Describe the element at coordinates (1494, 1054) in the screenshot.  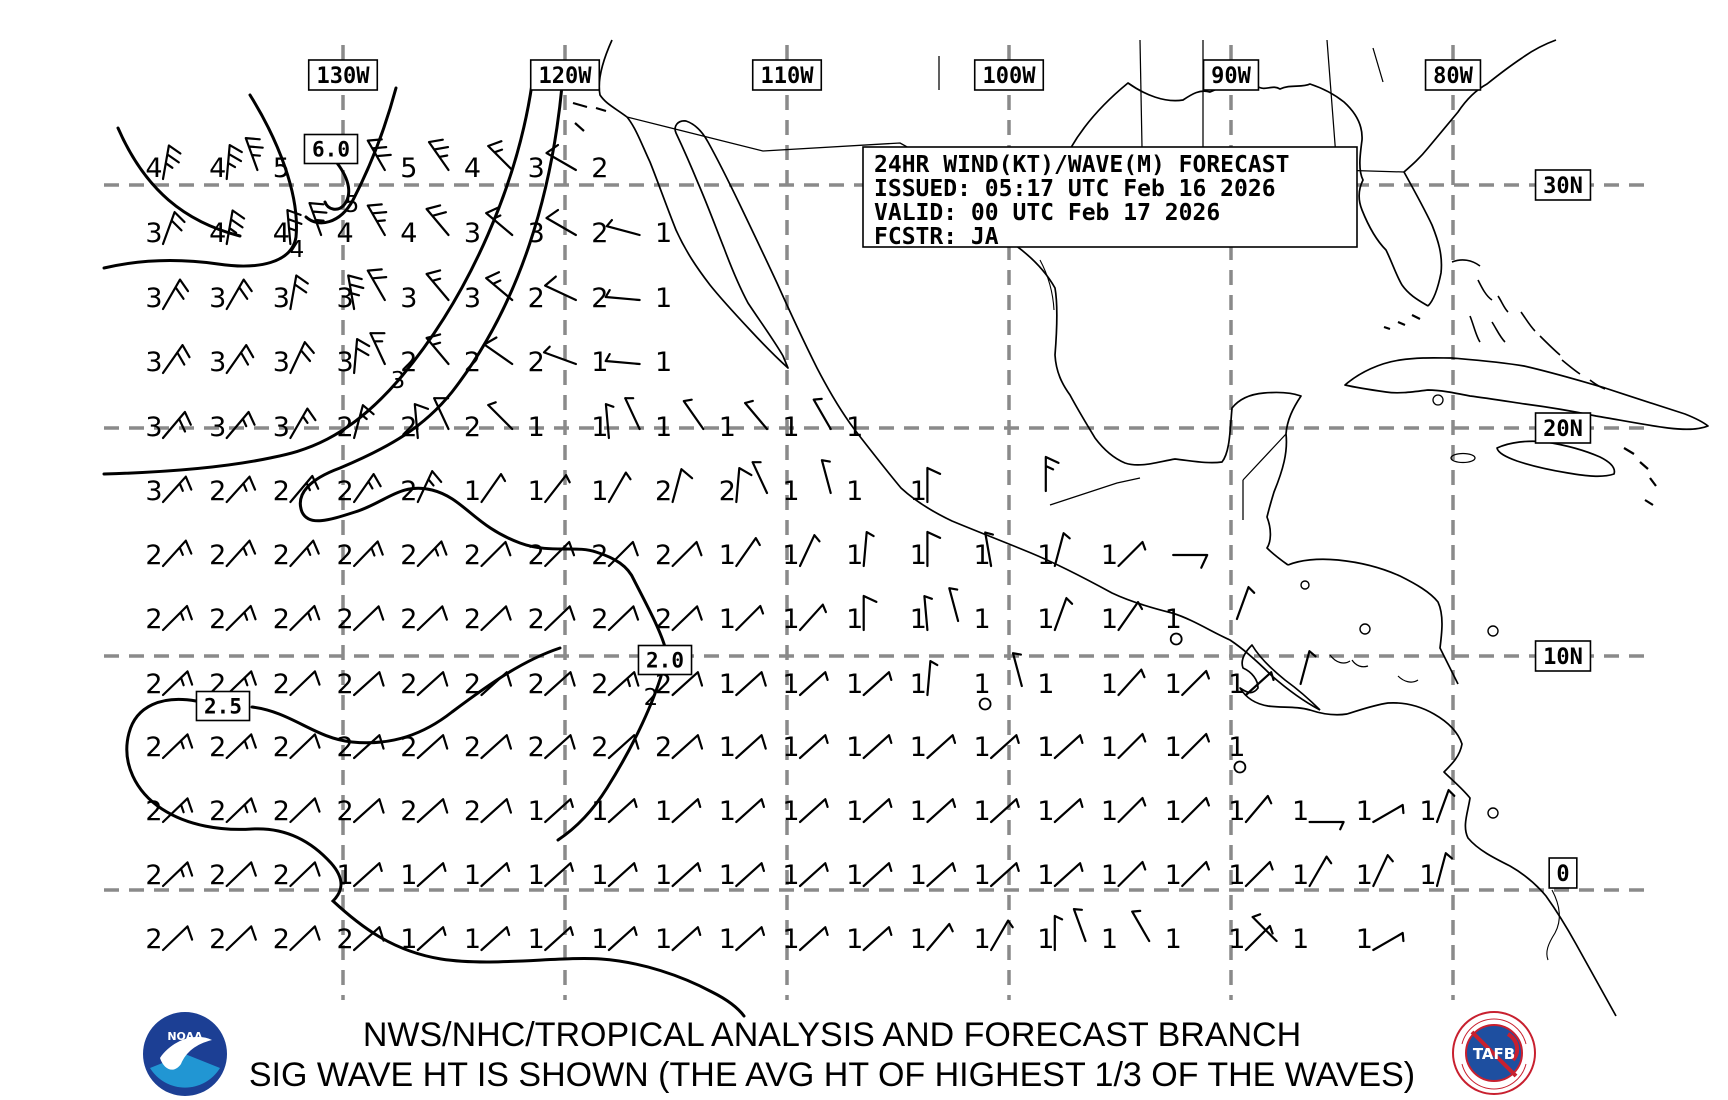
I see `tafb-logo-label: TAFB` at that location.